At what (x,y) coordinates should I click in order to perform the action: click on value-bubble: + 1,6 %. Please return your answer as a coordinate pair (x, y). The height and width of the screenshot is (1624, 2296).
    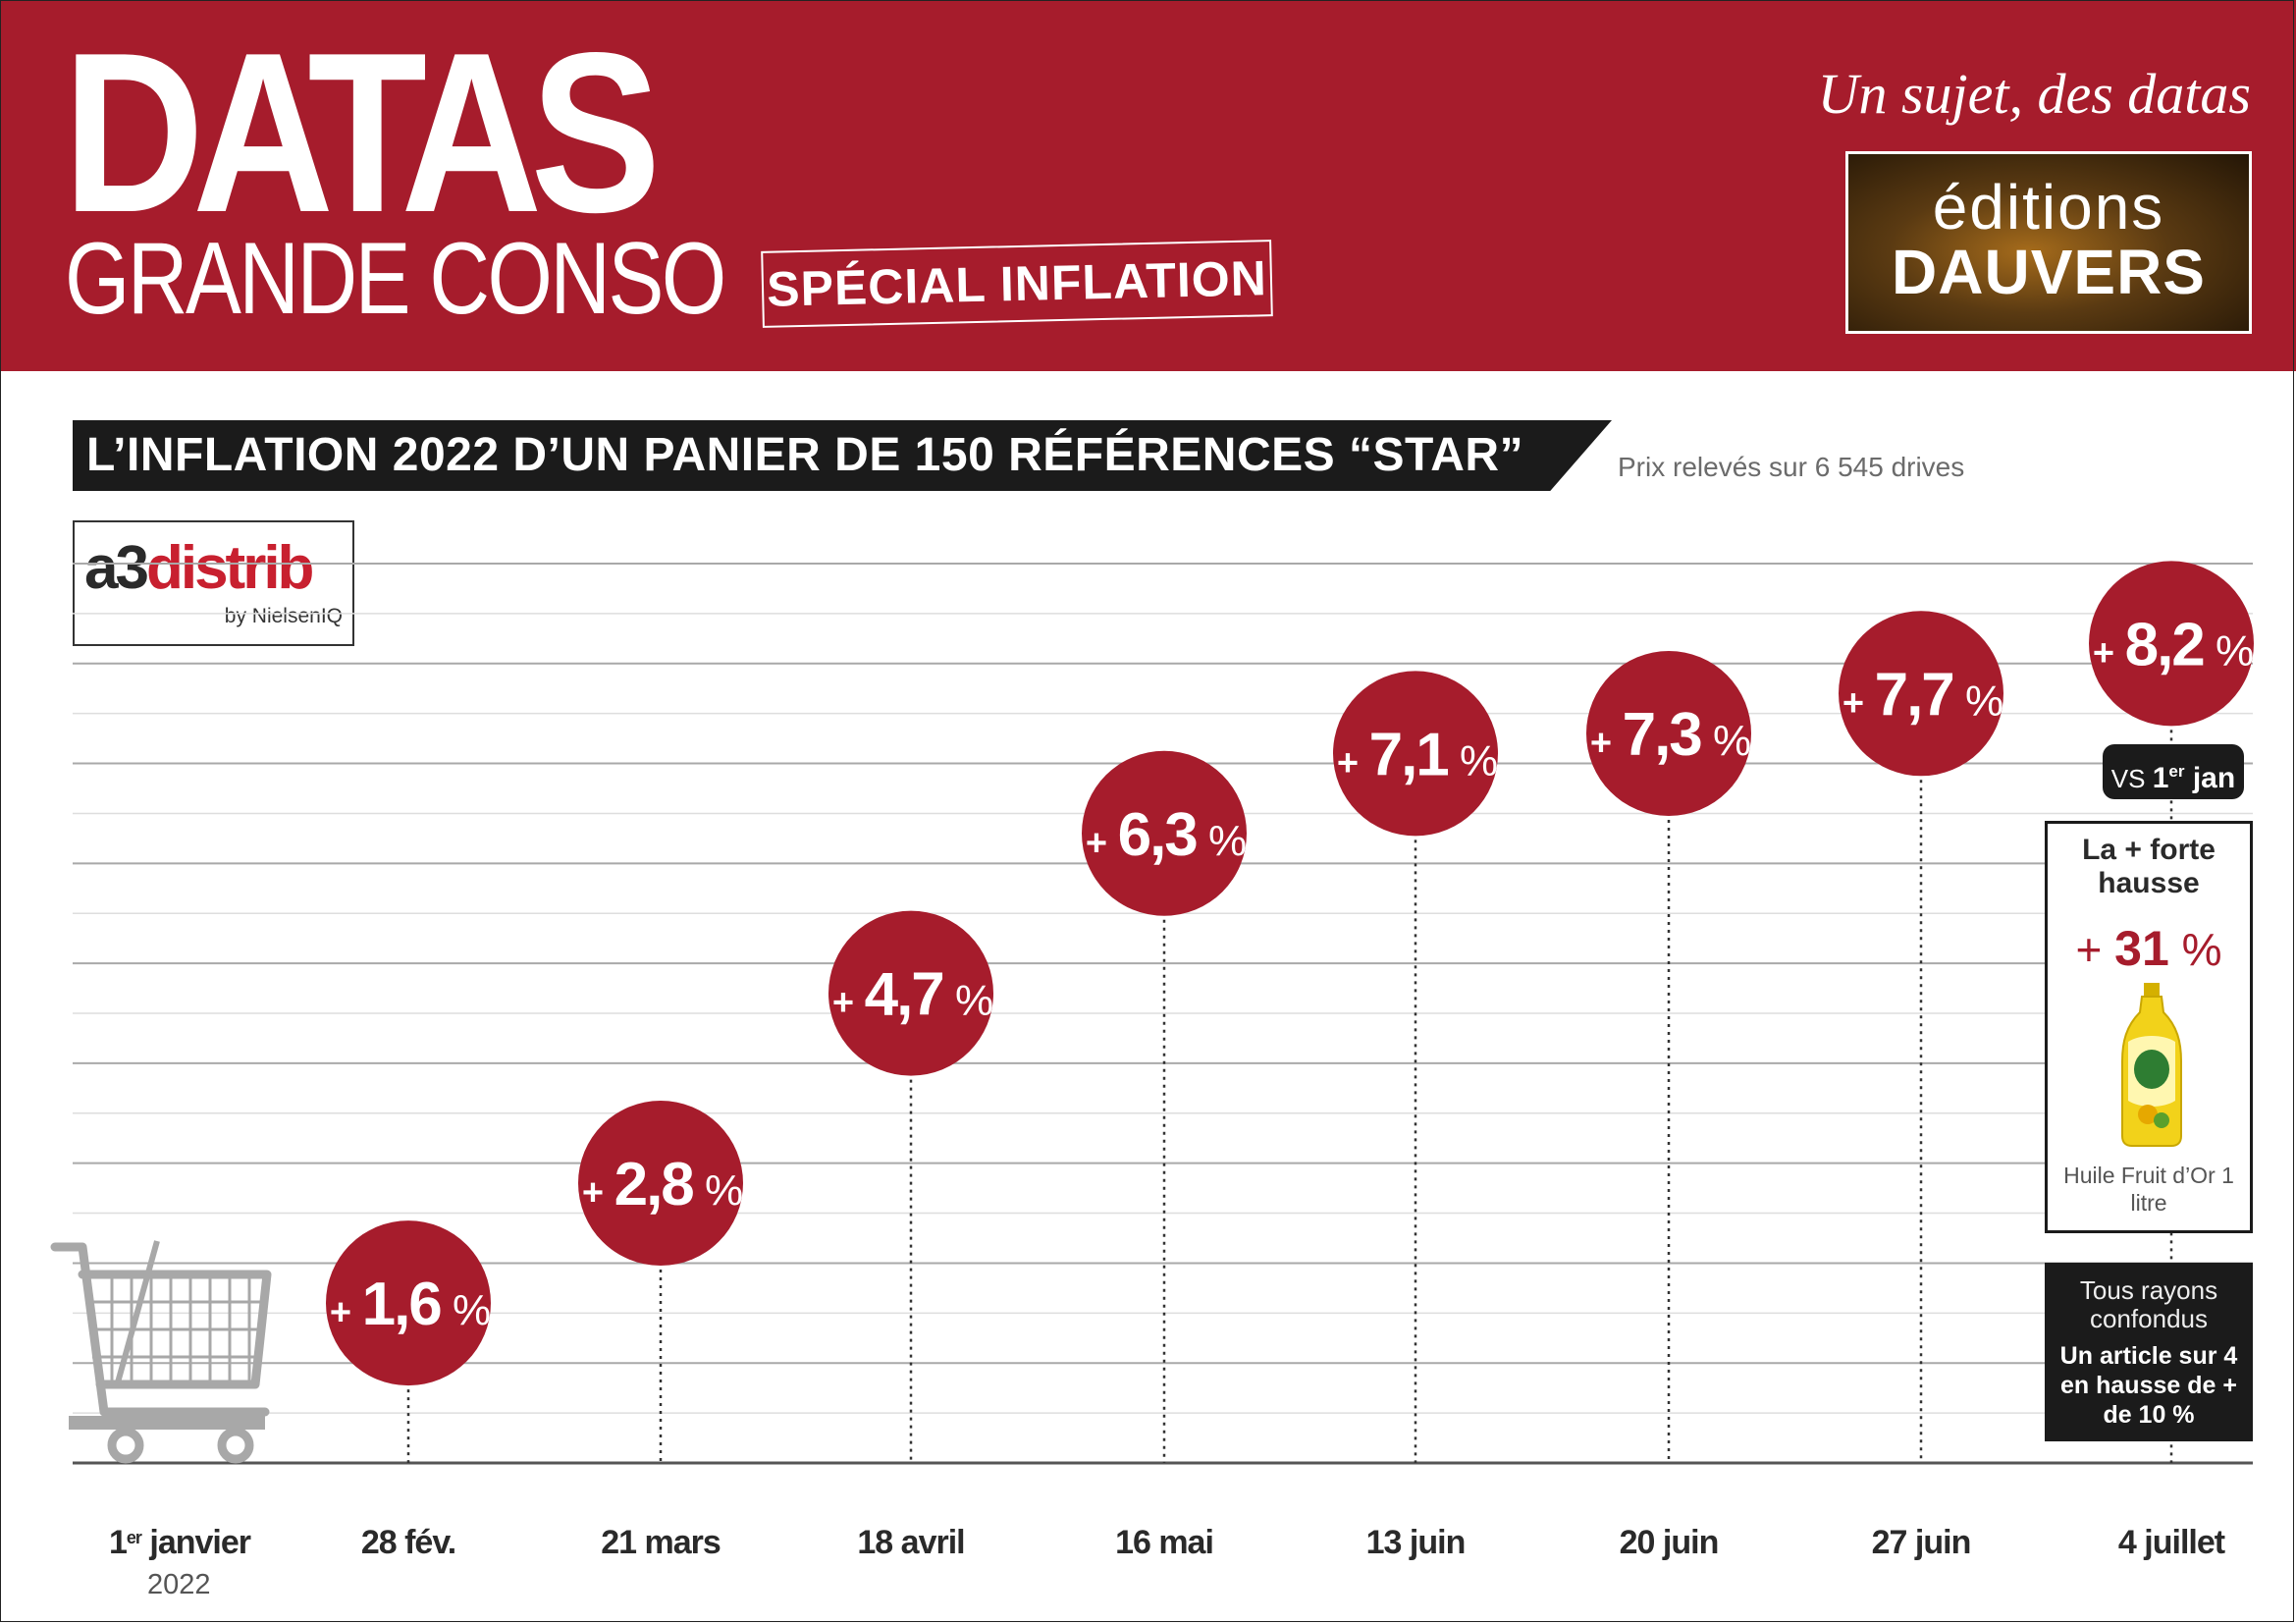
    Looking at the image, I should click on (408, 1303).